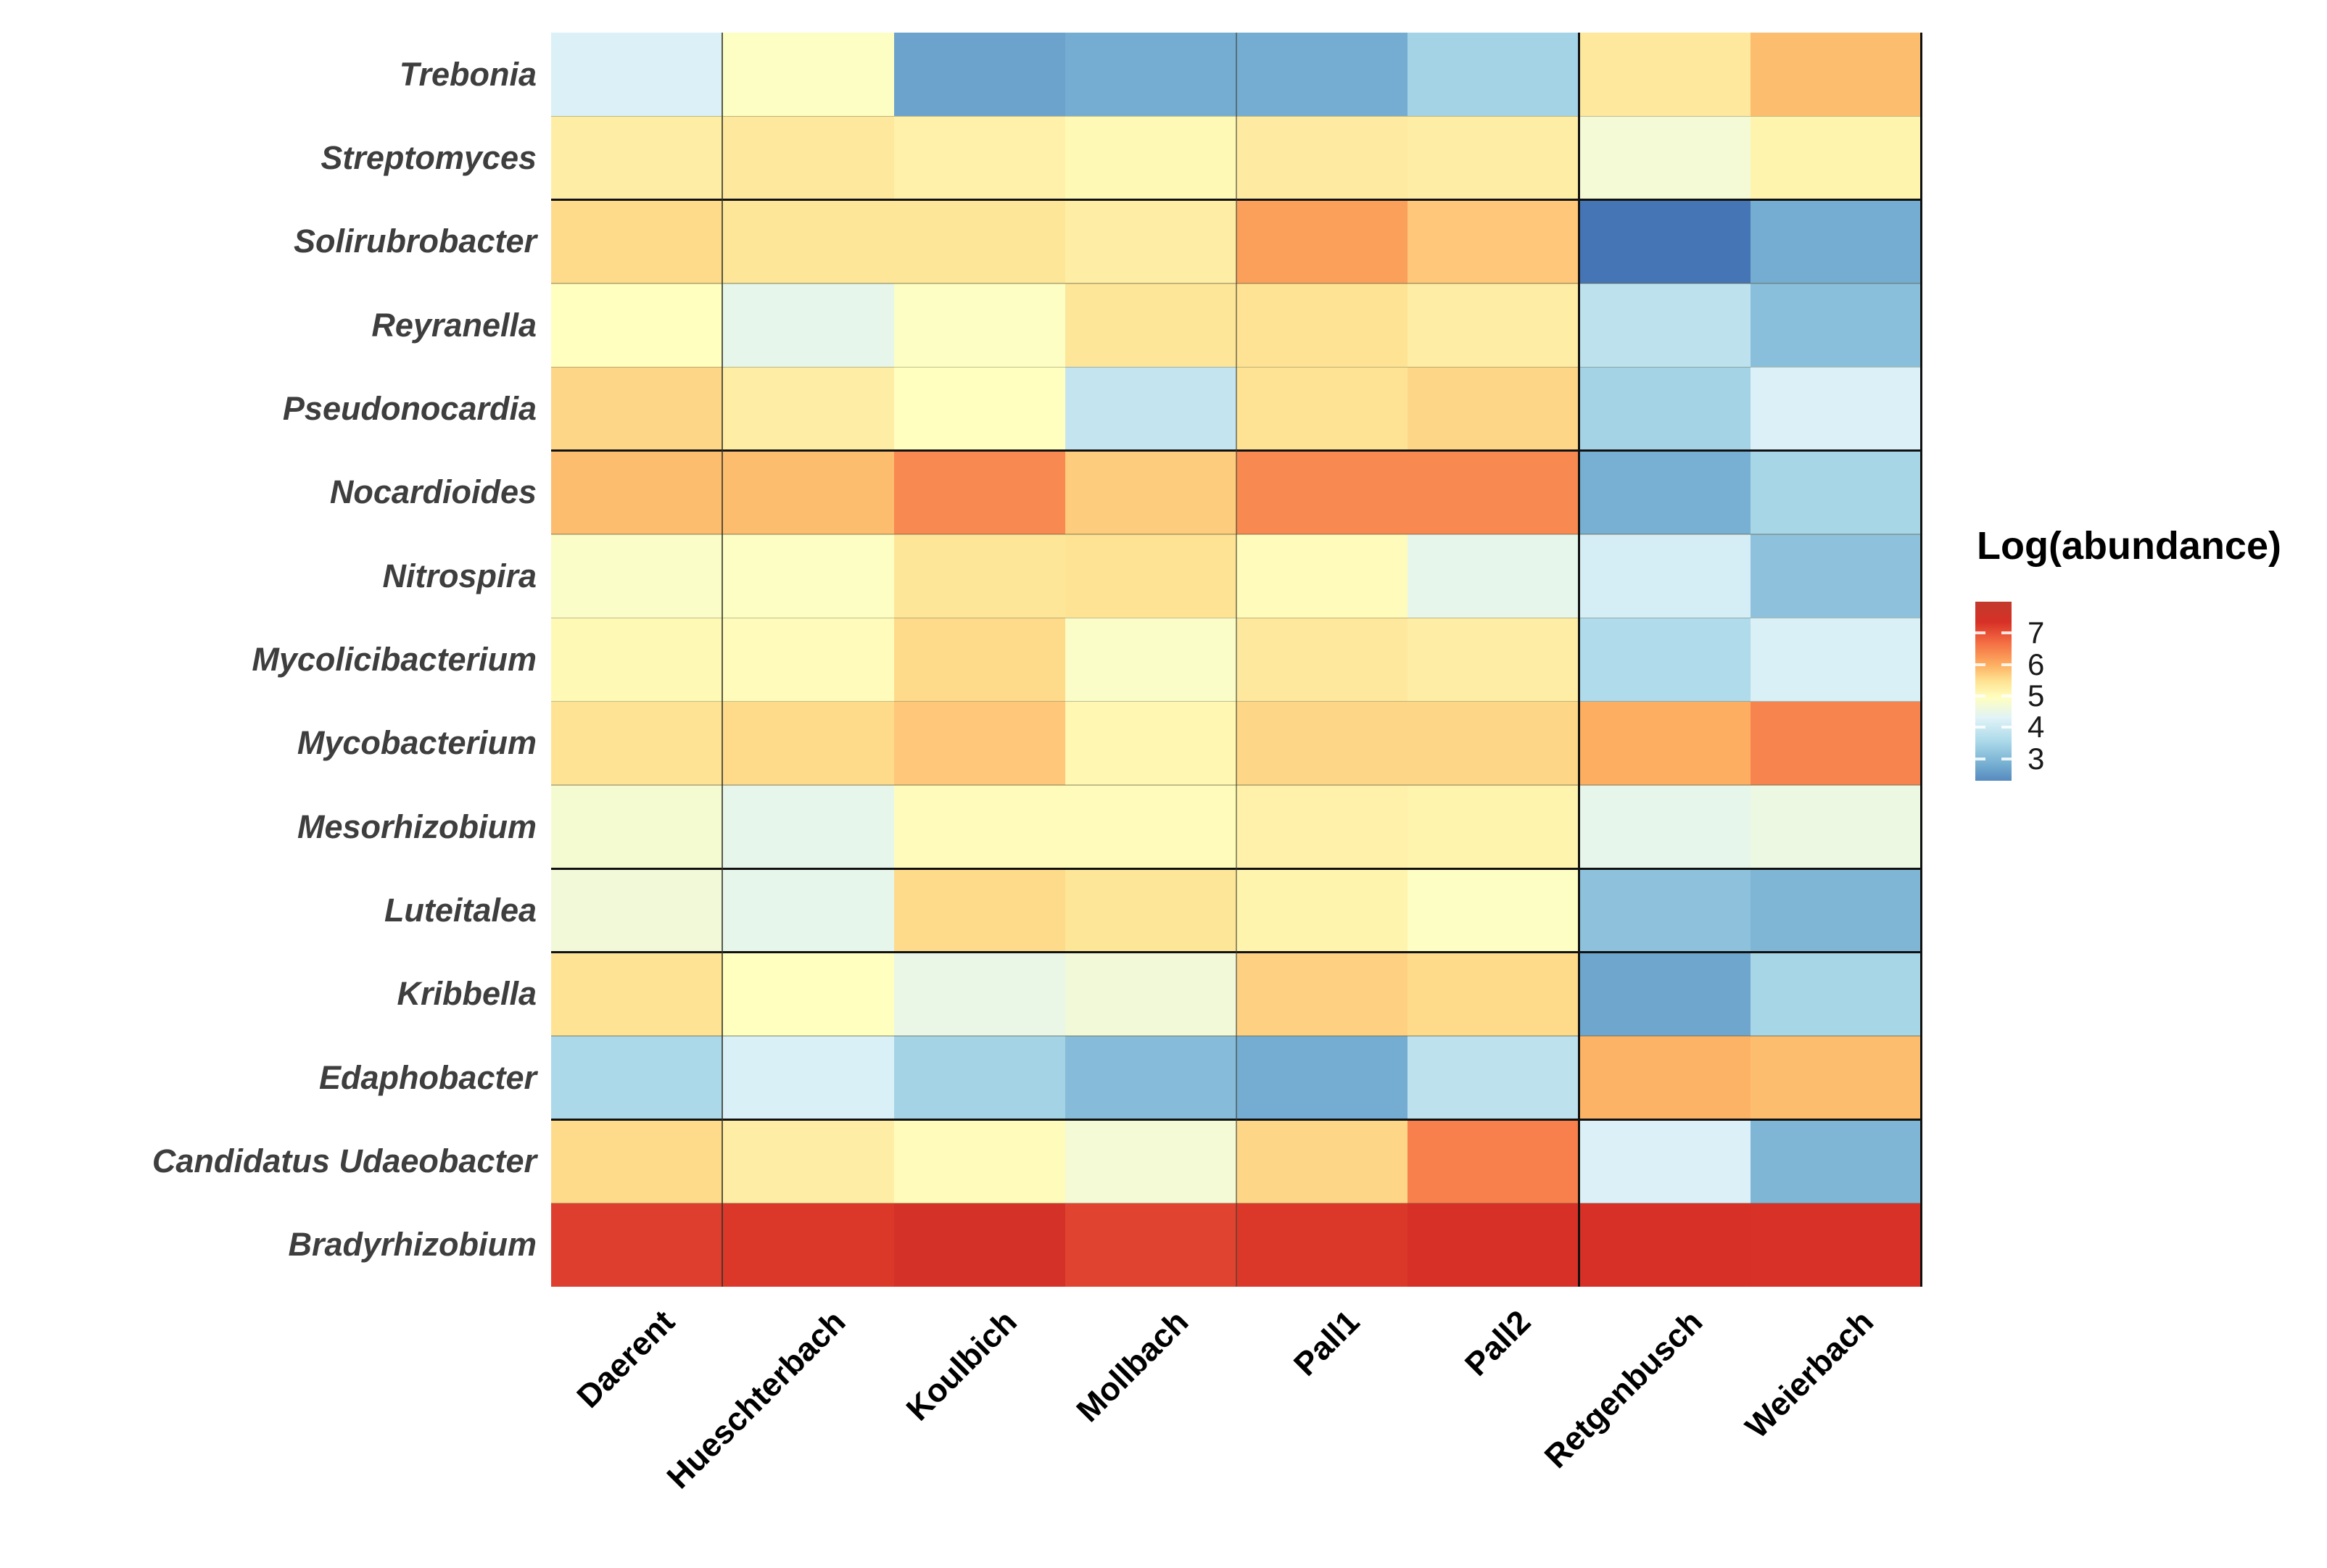 The width and height of the screenshot is (2327, 1568). What do you see at coordinates (468, 74) in the screenshot?
I see `y-axis-label: Trebonia` at bounding box center [468, 74].